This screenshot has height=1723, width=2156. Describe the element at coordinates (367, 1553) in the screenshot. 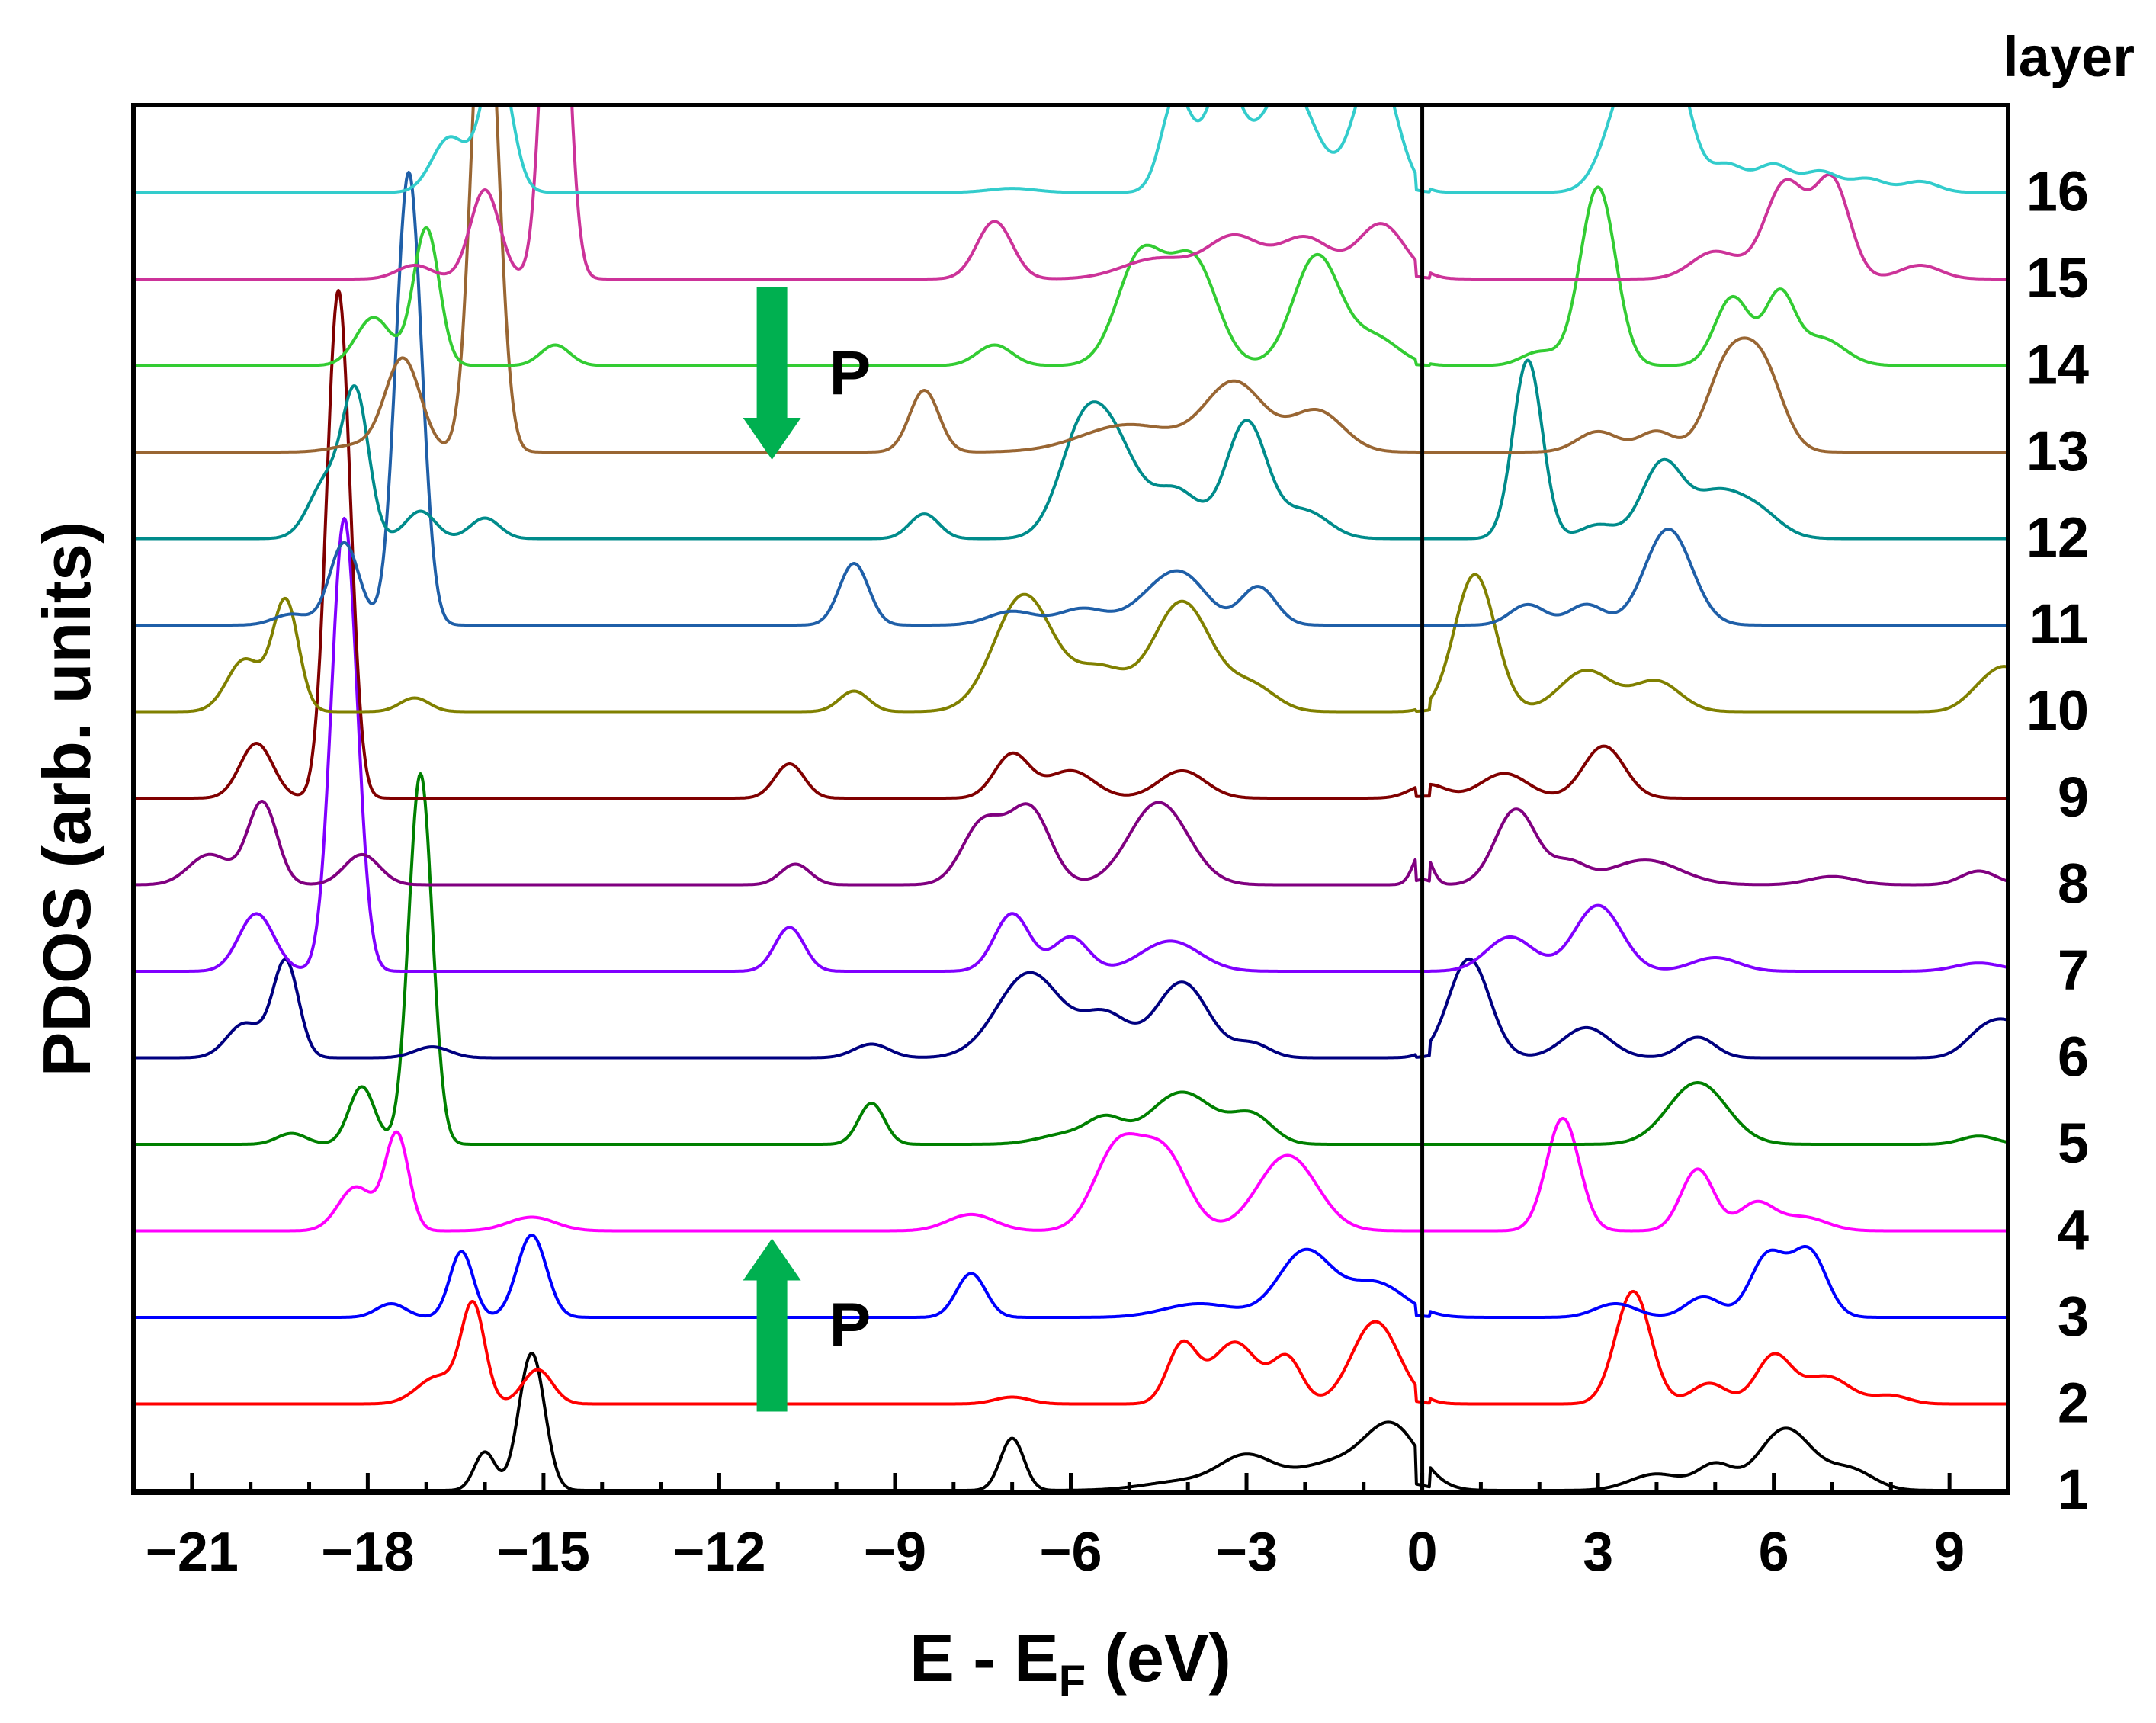

I see `x-tick-label: −18` at that location.